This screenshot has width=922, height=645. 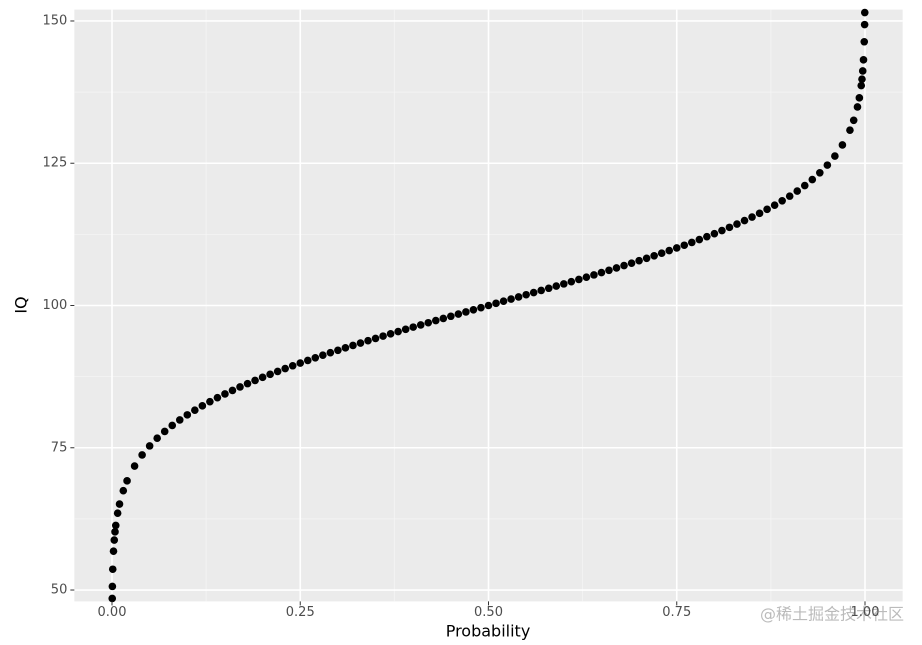 I want to click on y-tick-label: 150, so click(x=55, y=20).